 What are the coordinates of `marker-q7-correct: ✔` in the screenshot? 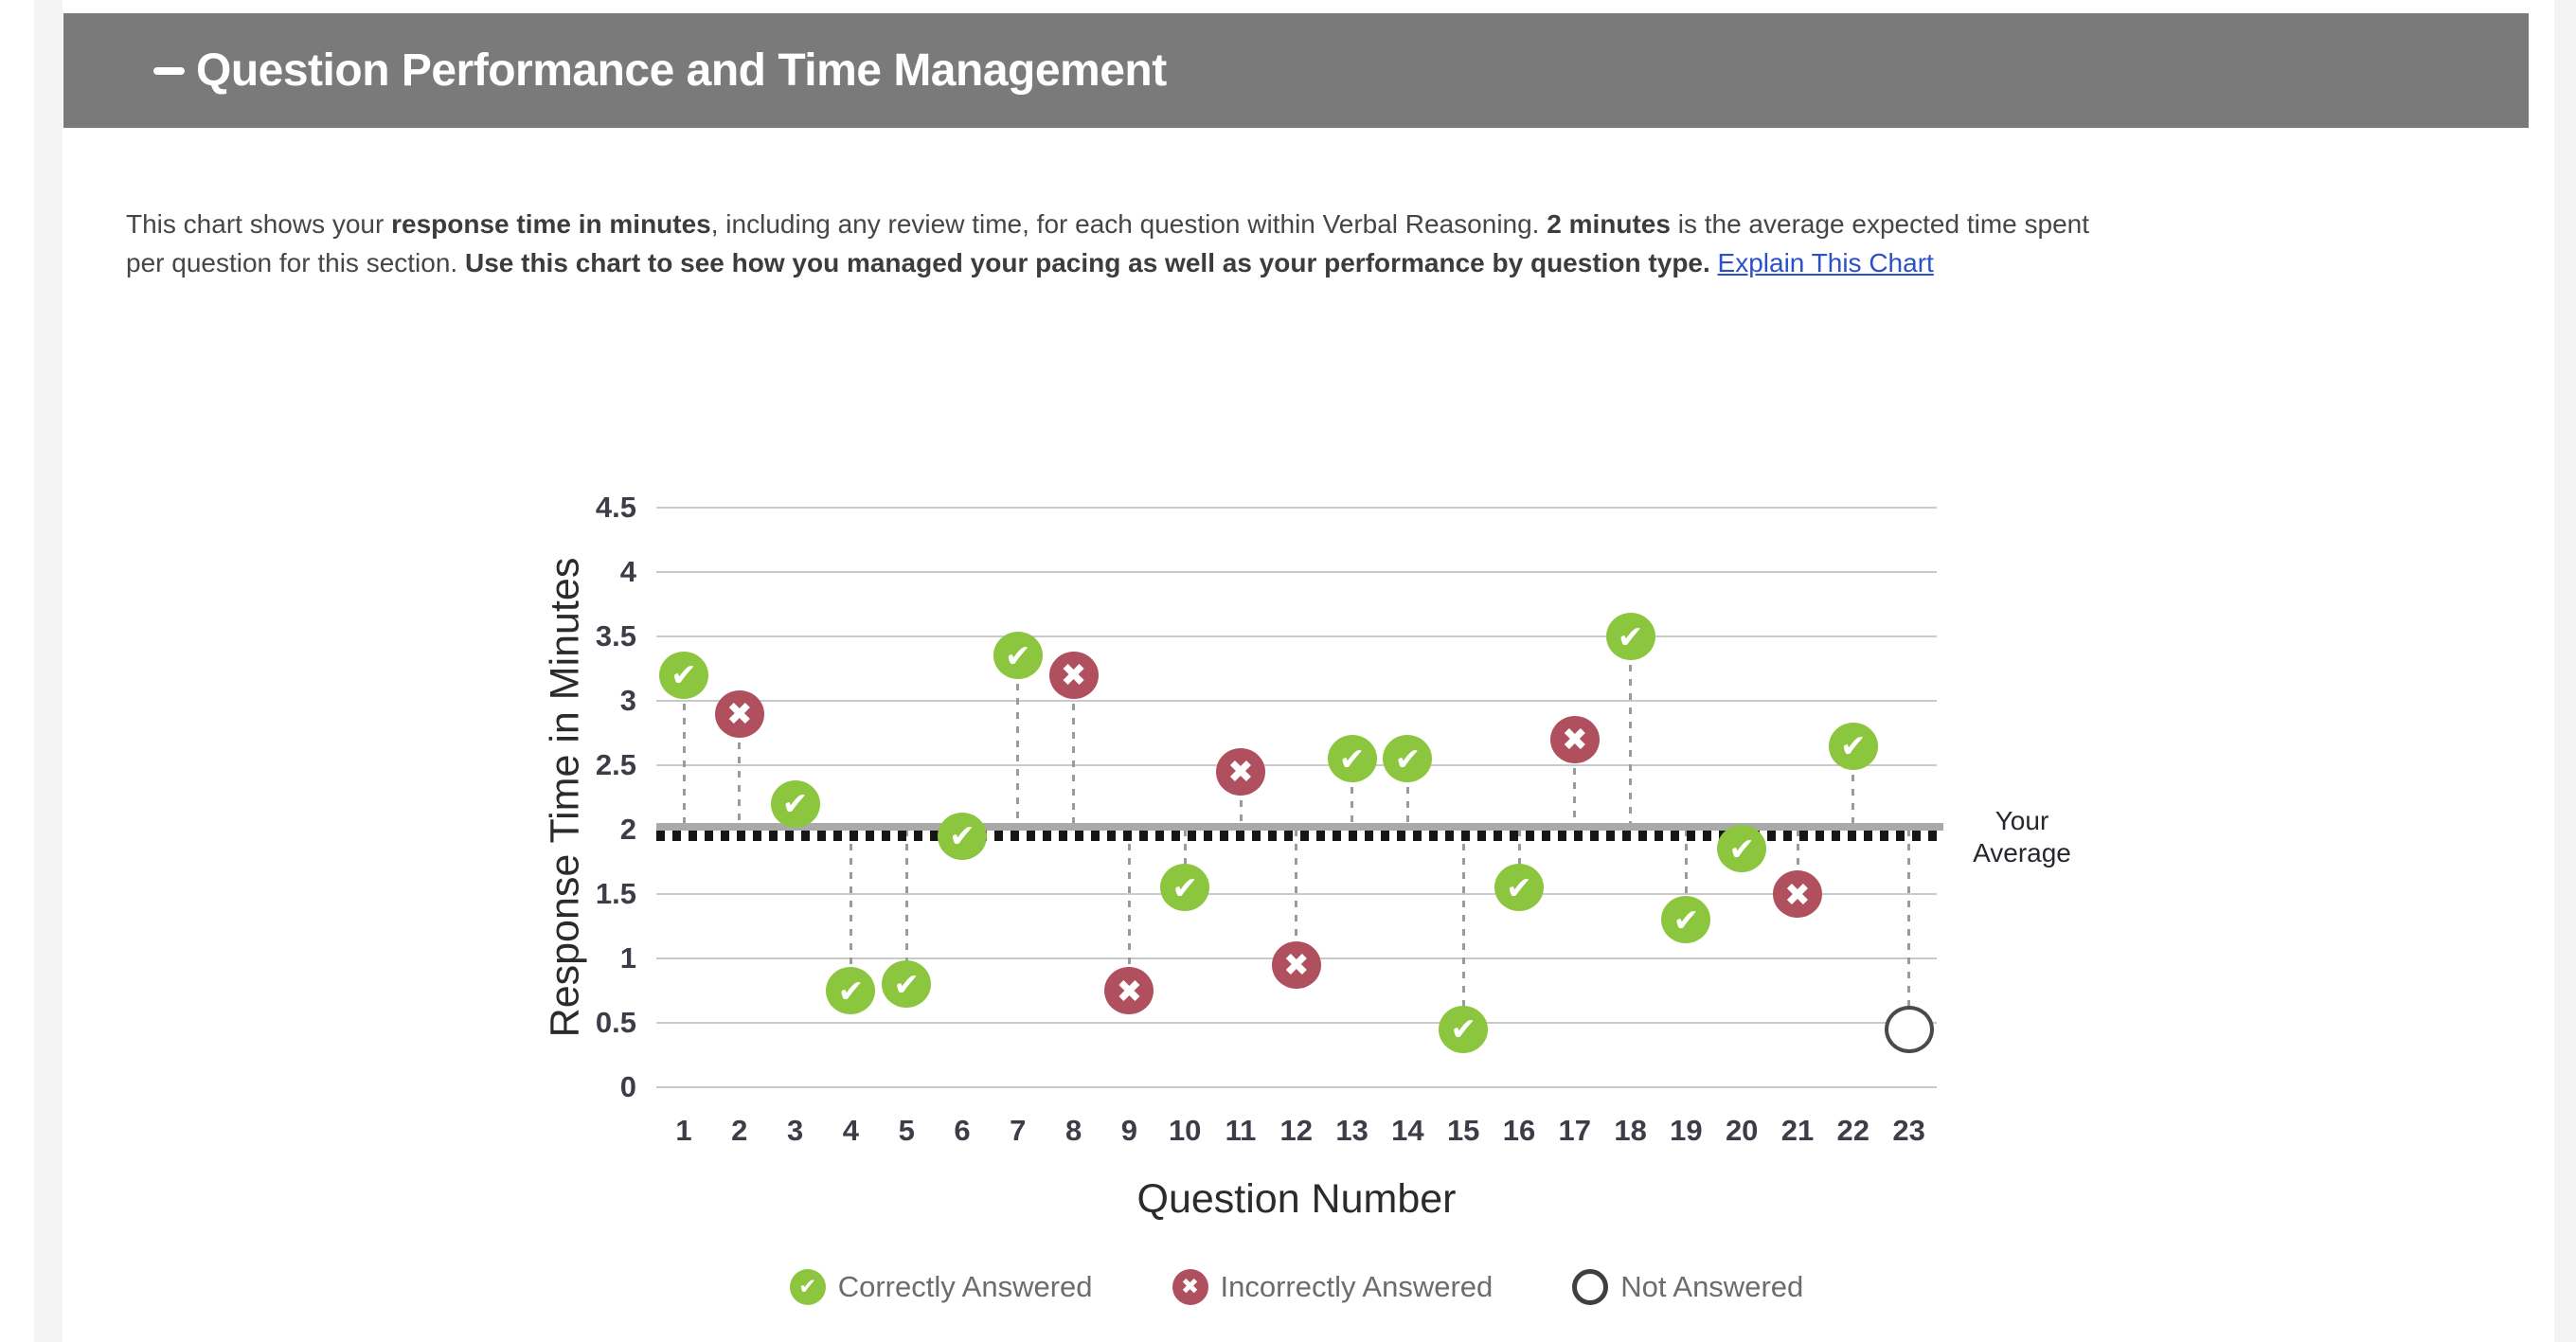 It's located at (1018, 656).